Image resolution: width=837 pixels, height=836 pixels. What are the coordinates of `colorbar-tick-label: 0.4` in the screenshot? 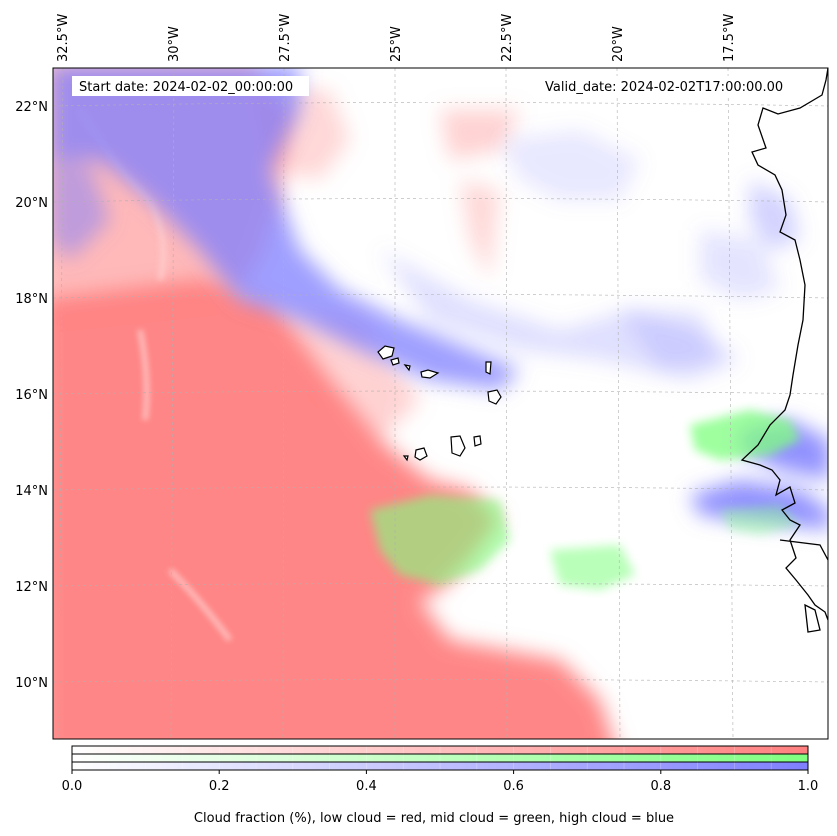 It's located at (366, 786).